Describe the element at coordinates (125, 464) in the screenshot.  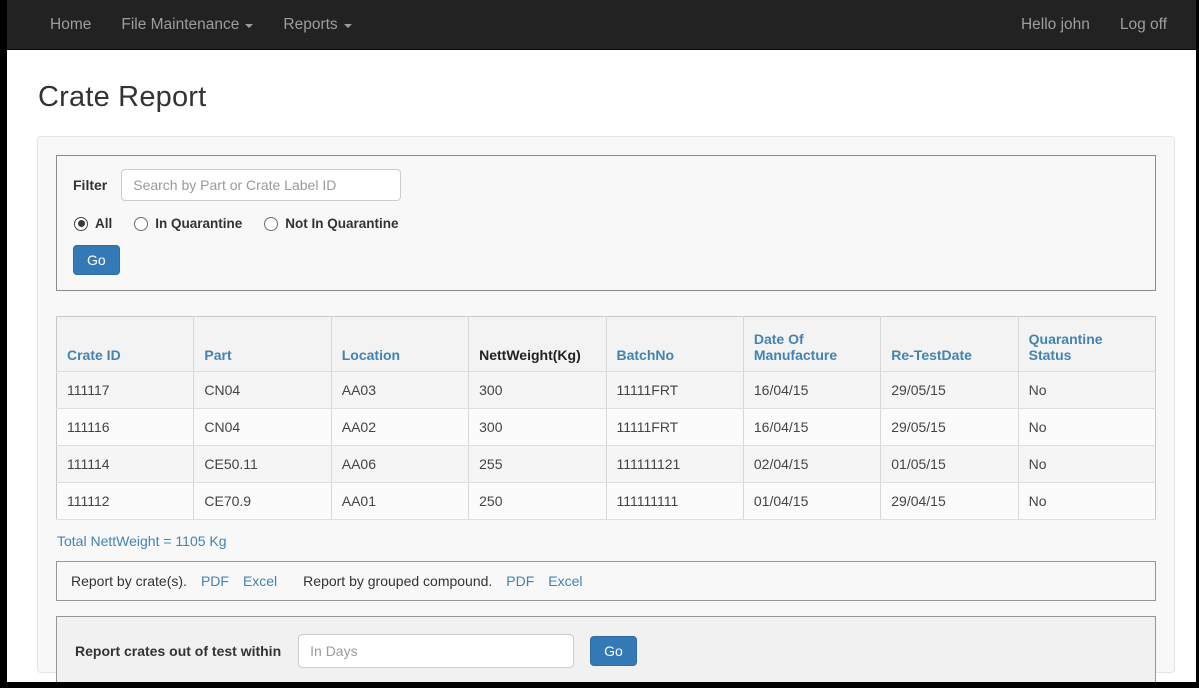
I see `cell-crate-id: 111114` at that location.